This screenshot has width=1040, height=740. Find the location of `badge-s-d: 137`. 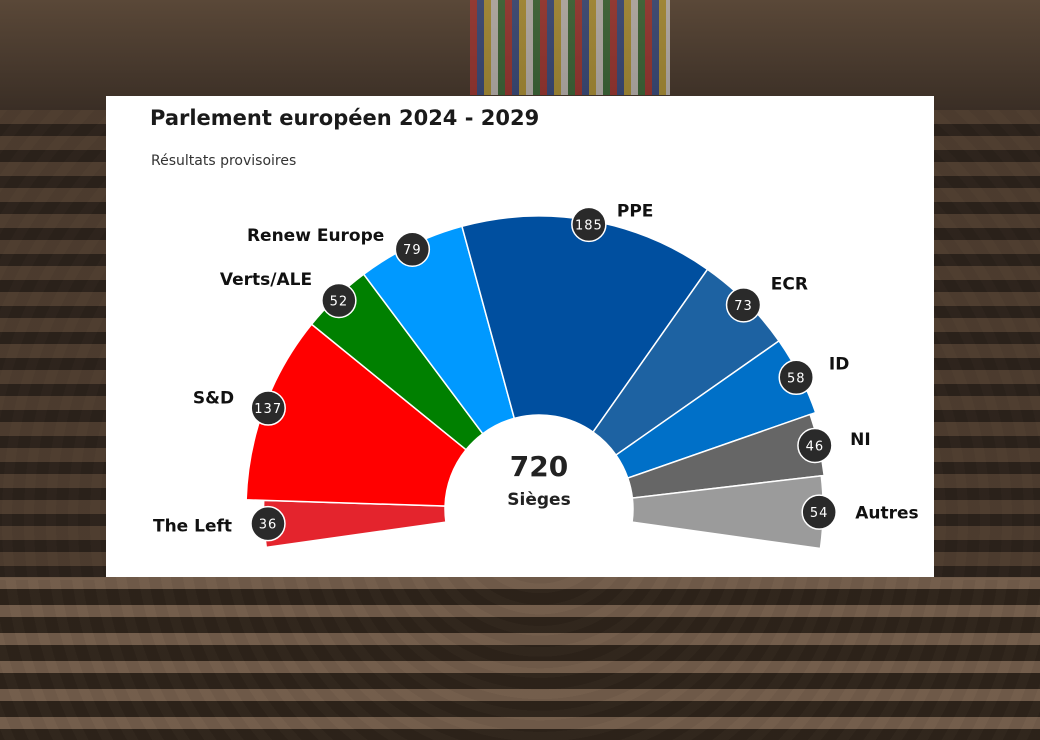

badge-s-d: 137 is located at coordinates (268, 408).